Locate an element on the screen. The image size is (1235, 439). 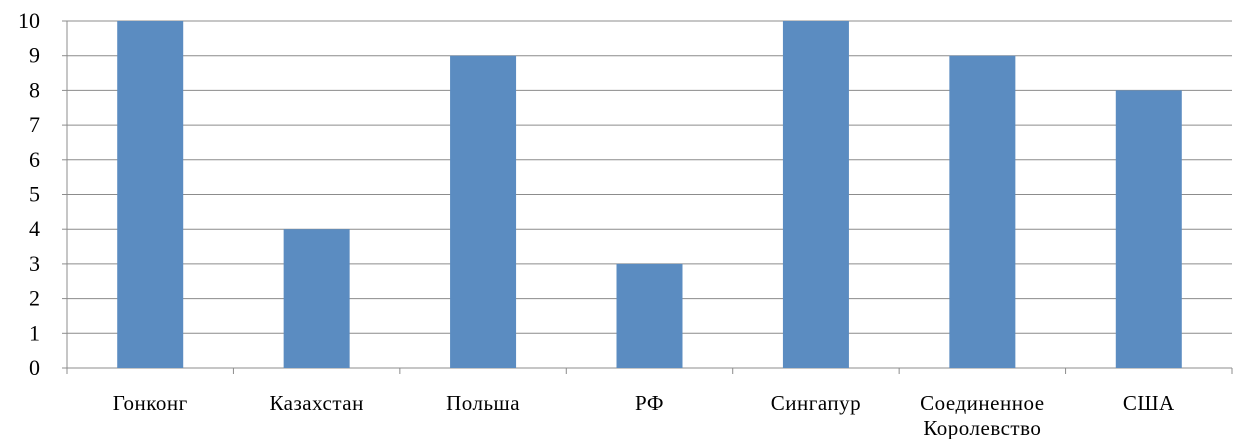
x-tick-label-line: РФ is located at coordinates (649, 403).